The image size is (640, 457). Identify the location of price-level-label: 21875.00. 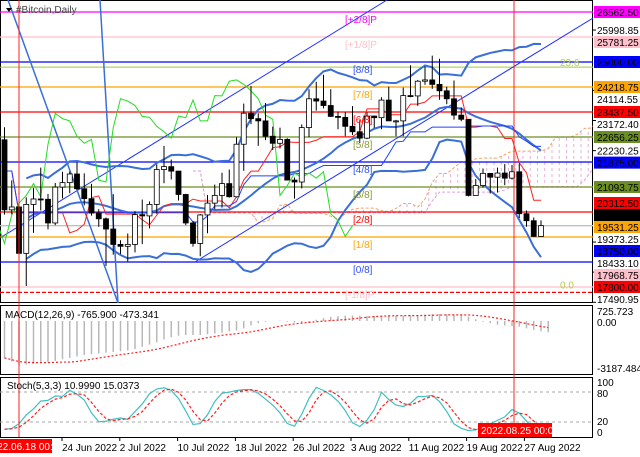
(618, 164).